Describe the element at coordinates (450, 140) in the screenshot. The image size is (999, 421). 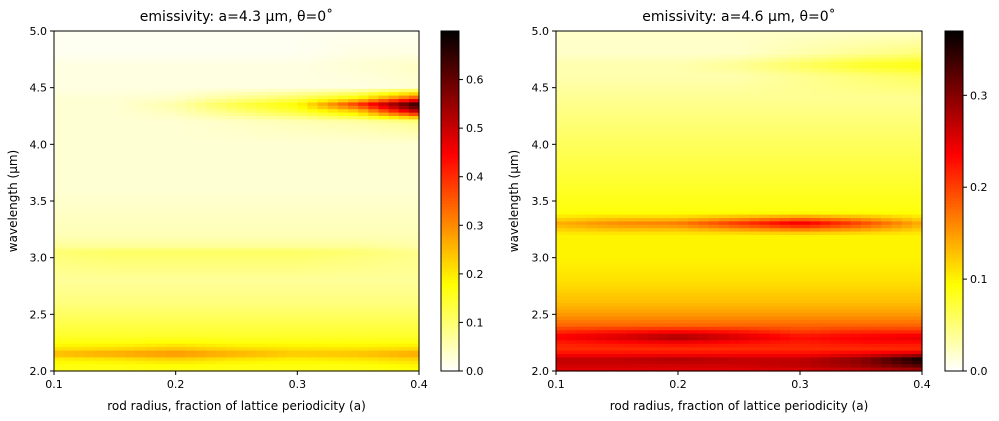
I see `colorbar-segment` at that location.